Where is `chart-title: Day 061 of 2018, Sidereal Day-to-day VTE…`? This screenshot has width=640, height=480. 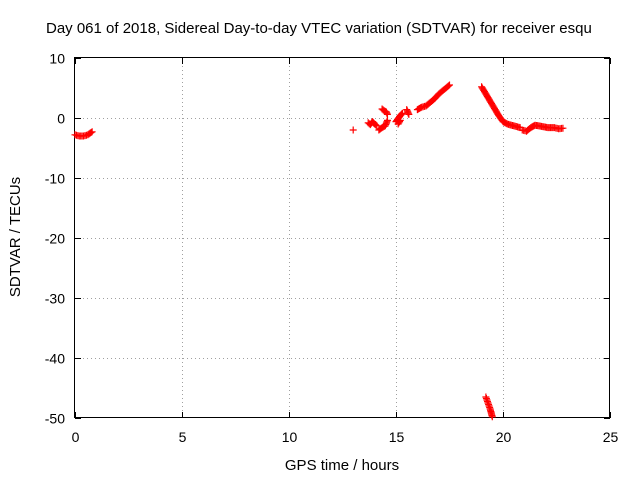
chart-title: Day 061 of 2018, Sidereal Day-to-day VTE… is located at coordinates (319, 28).